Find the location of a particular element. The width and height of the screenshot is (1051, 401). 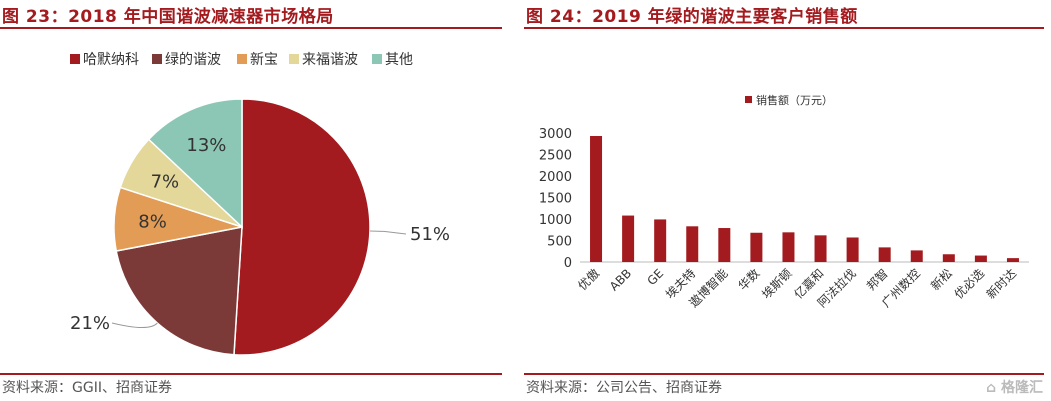

left-source: 资料来源：GGII、招商证券 is located at coordinates (87, 388).